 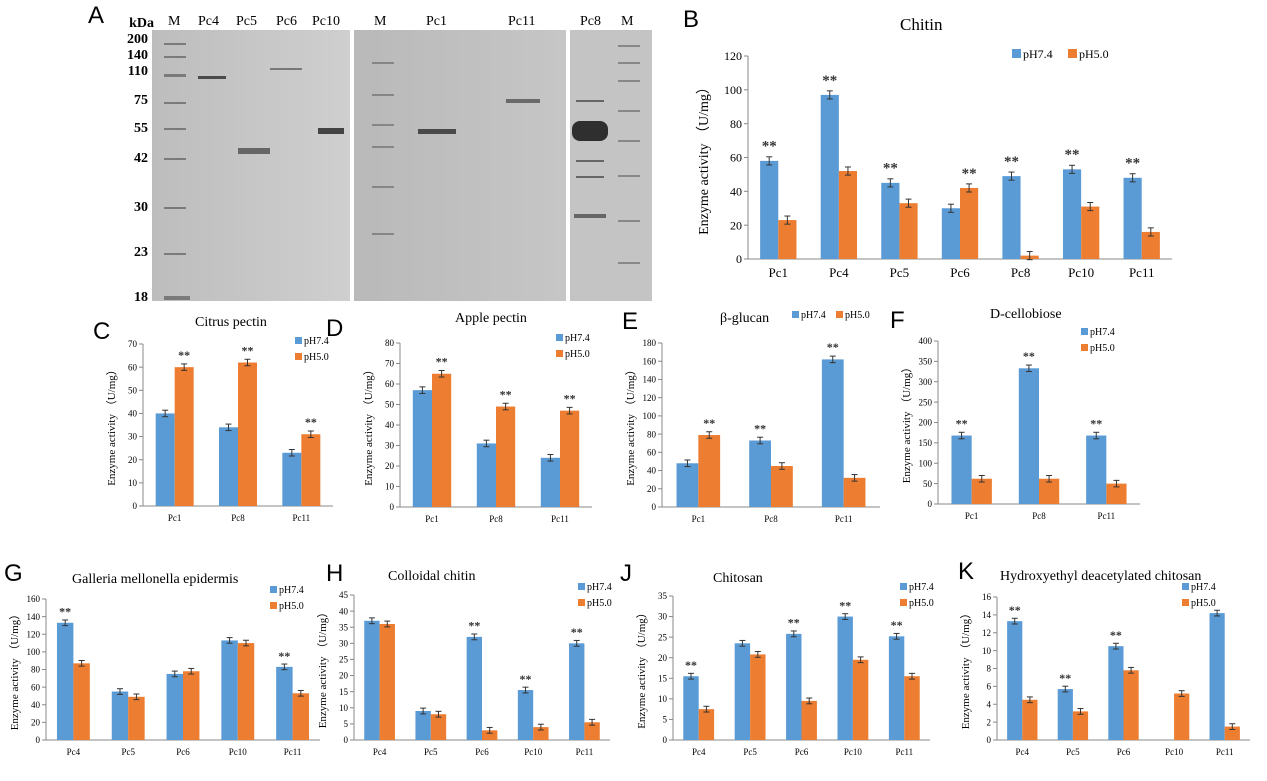 What do you see at coordinates (779, 272) in the screenshot?
I see `x-tick-label: Pc1` at bounding box center [779, 272].